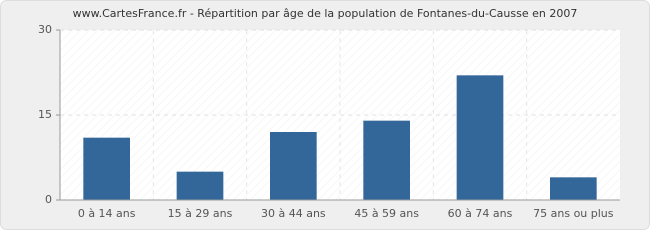 This screenshot has width=650, height=240. Describe the element at coordinates (200, 213) in the screenshot. I see `x-tick-label: 15 à 29 ans` at that location.